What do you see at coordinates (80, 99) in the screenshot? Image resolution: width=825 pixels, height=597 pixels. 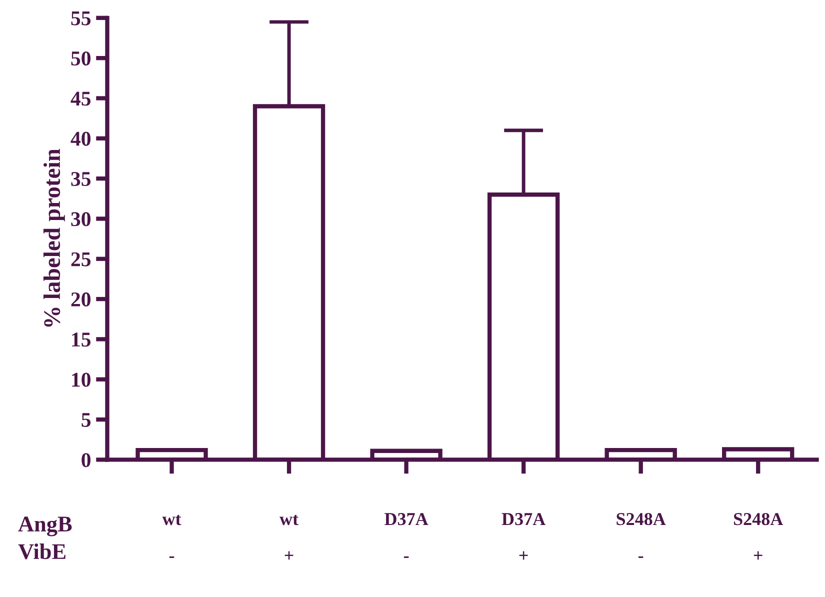 I see `y-tick-label: 45` at bounding box center [80, 99].